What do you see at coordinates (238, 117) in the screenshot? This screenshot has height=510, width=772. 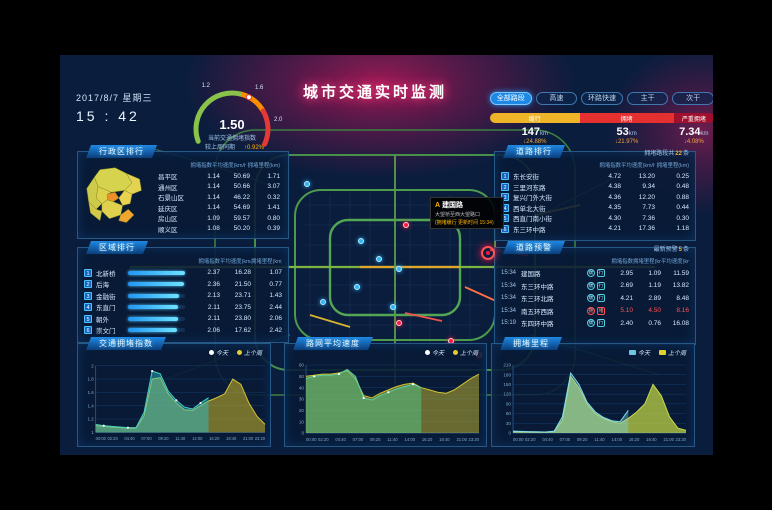 I see `gauge-svg: 1.2 1.6 2.0 1.50 当前交通拥堵指数 较上周同期 ↑0.92%` at bounding box center [238, 117].